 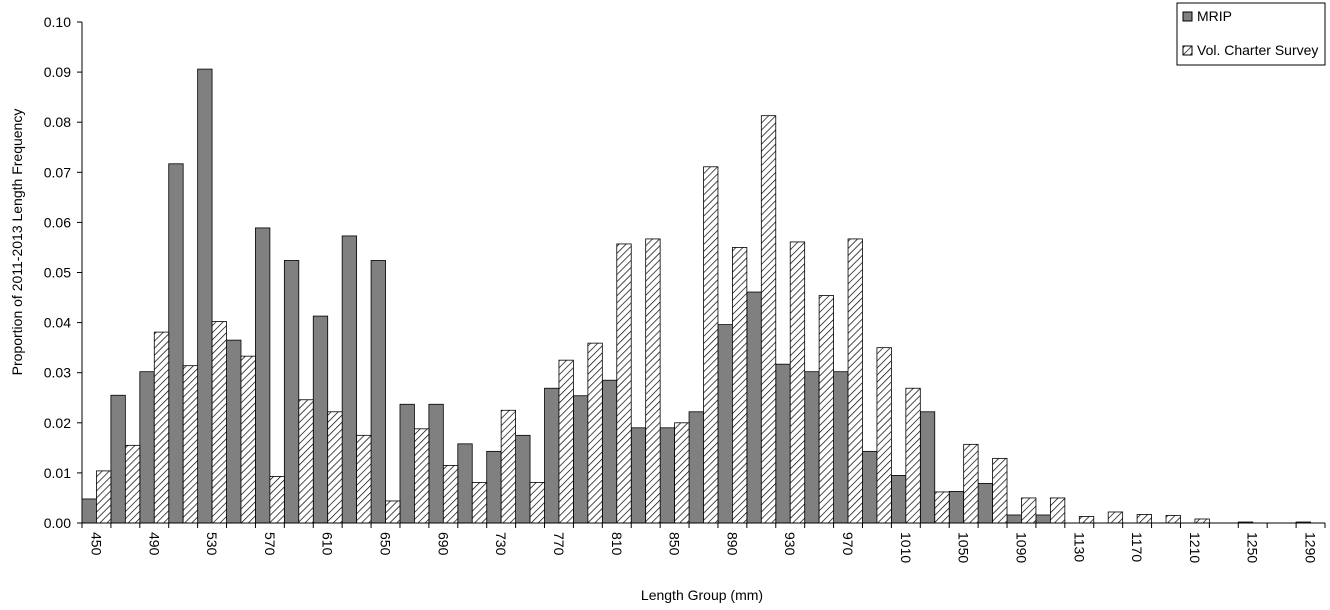 I want to click on y-tick-label: 0.01, so click(x=57, y=473).